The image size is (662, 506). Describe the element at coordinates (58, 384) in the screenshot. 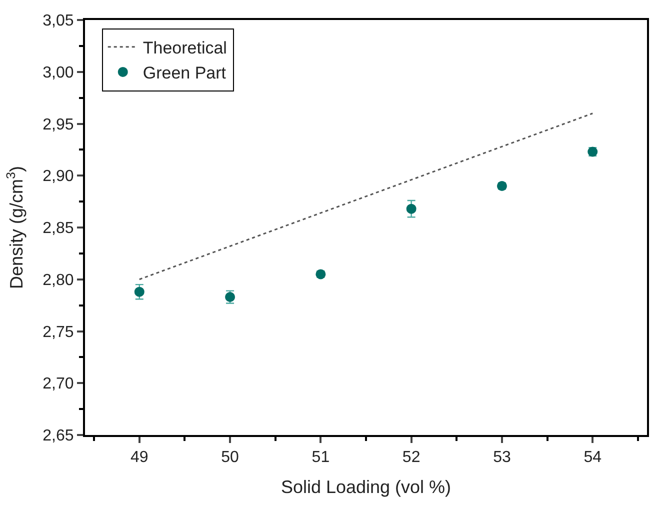

I see `y-tick-label: 2,70` at that location.